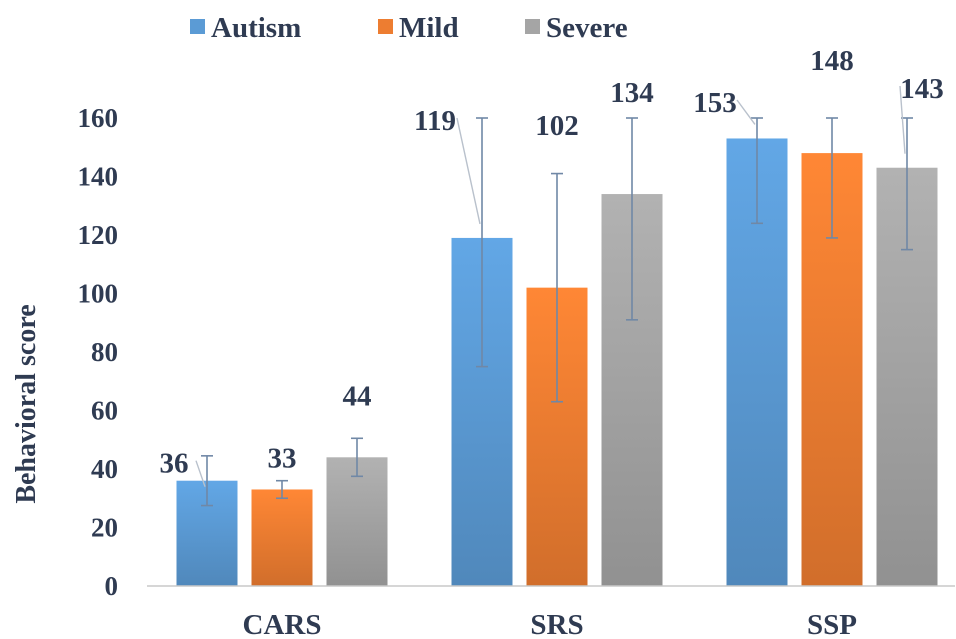  What do you see at coordinates (557, 126) in the screenshot?
I see `data-label: 102` at bounding box center [557, 126].